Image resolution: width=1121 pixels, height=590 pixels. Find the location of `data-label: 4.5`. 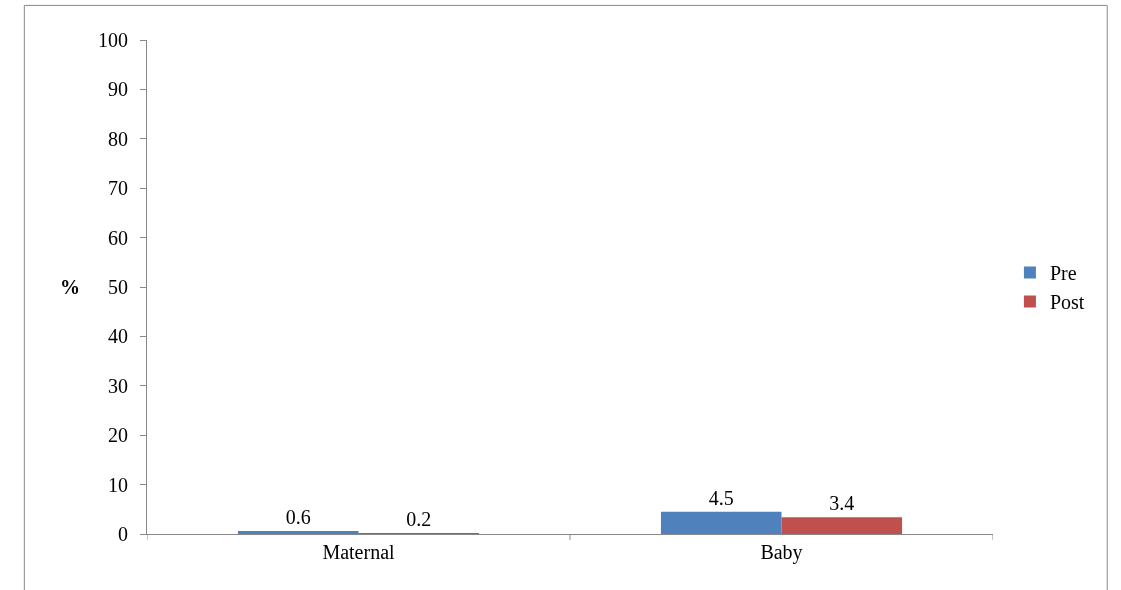

data-label: 4.5 is located at coordinates (721, 497).